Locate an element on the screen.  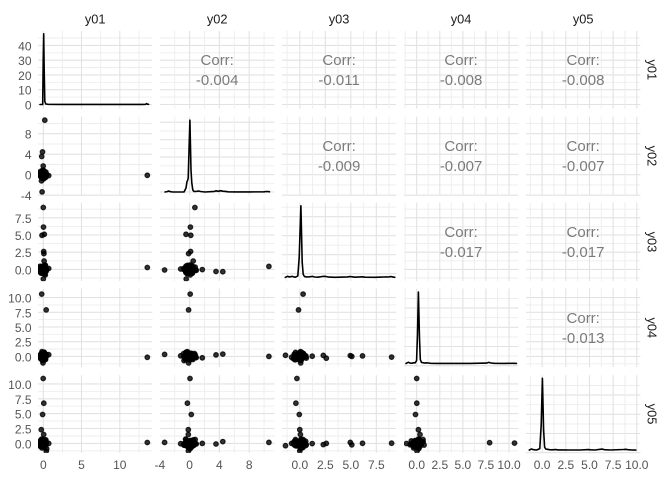
svg-text: 5 is located at coordinates (81, 465).